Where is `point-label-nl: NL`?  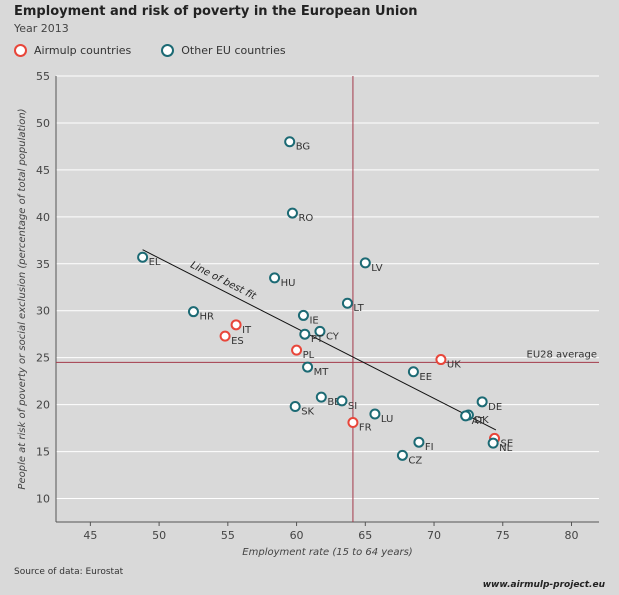 point-label-nl: NL is located at coordinates (505, 448).